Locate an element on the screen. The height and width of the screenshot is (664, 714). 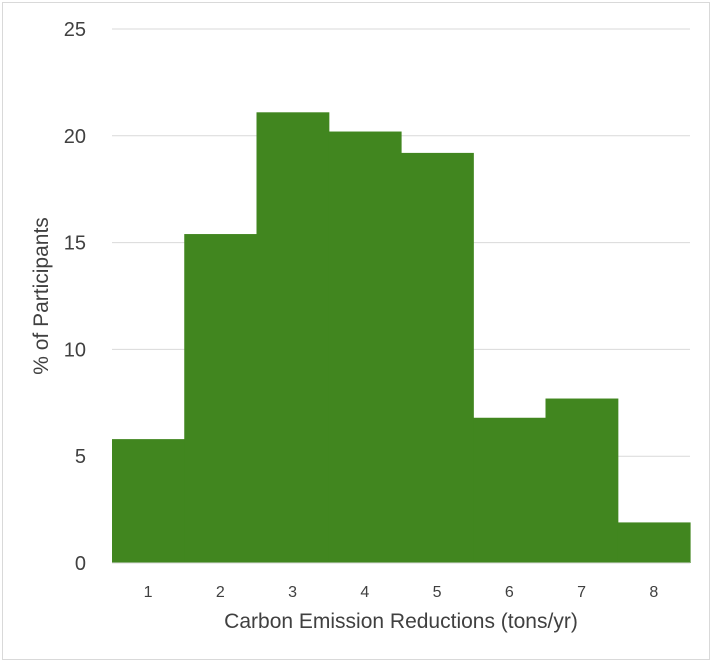
x-axis-ticks: 1 2 3 4 5 6 7 8 is located at coordinates (401, 592).